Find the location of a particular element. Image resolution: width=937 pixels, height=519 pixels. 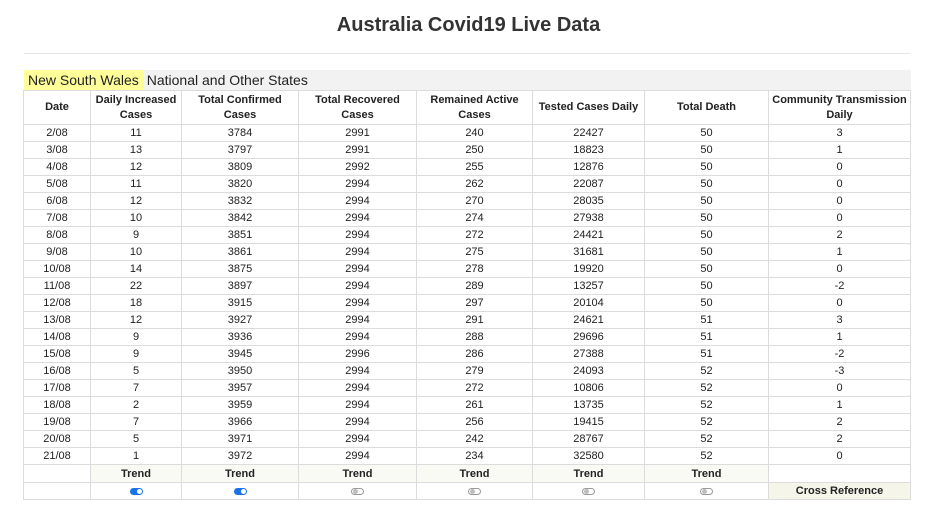

trend-label-row: Trend Trend Trend Trend Trend Trend is located at coordinates (467, 473).